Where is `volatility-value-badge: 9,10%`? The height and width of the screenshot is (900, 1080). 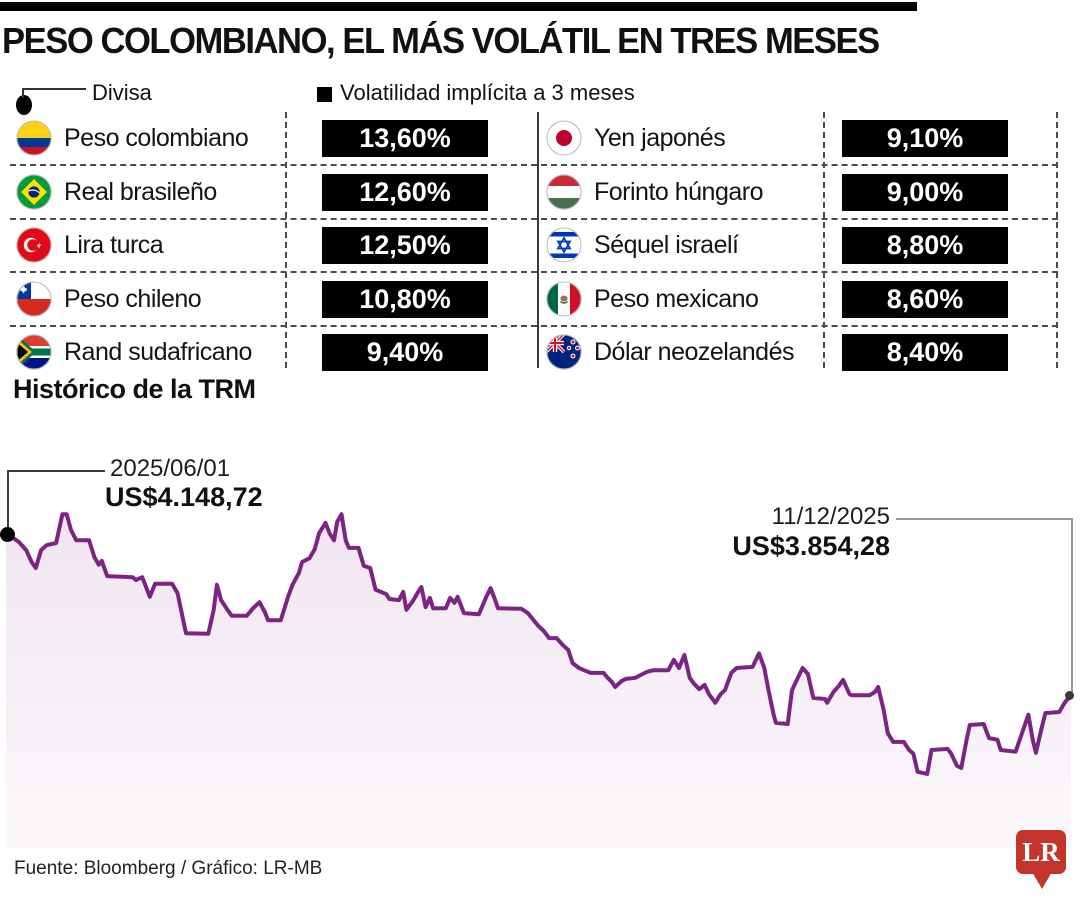 volatility-value-badge: 9,10% is located at coordinates (925, 138).